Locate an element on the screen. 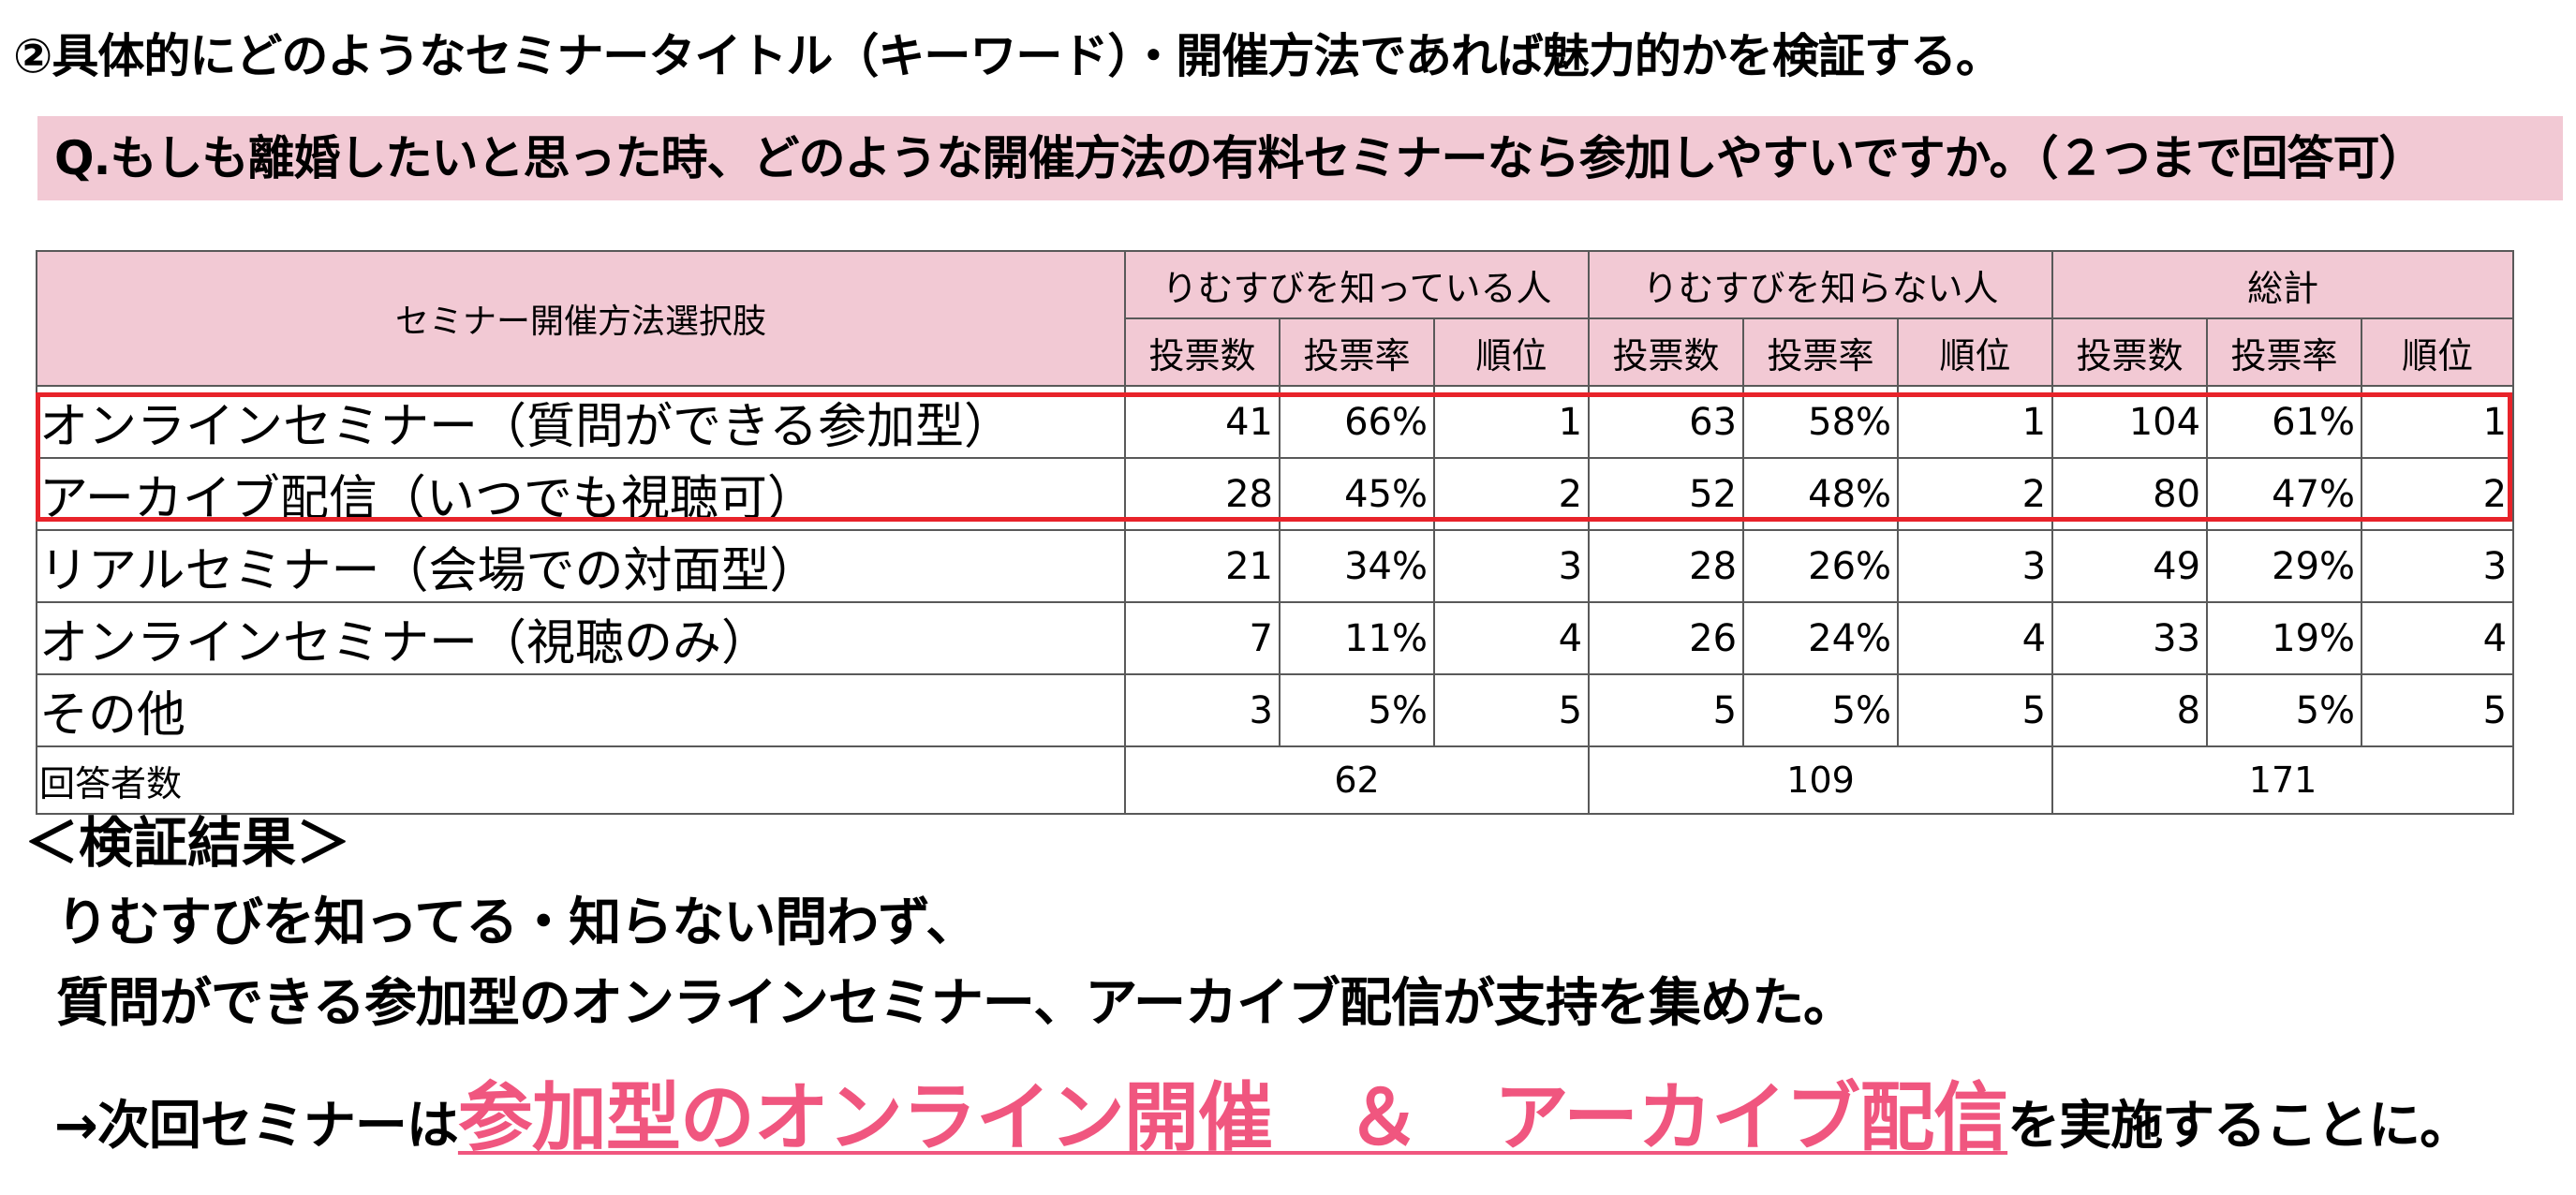 The height and width of the screenshot is (1195, 2576). cell-rate: 34% is located at coordinates (1357, 566).